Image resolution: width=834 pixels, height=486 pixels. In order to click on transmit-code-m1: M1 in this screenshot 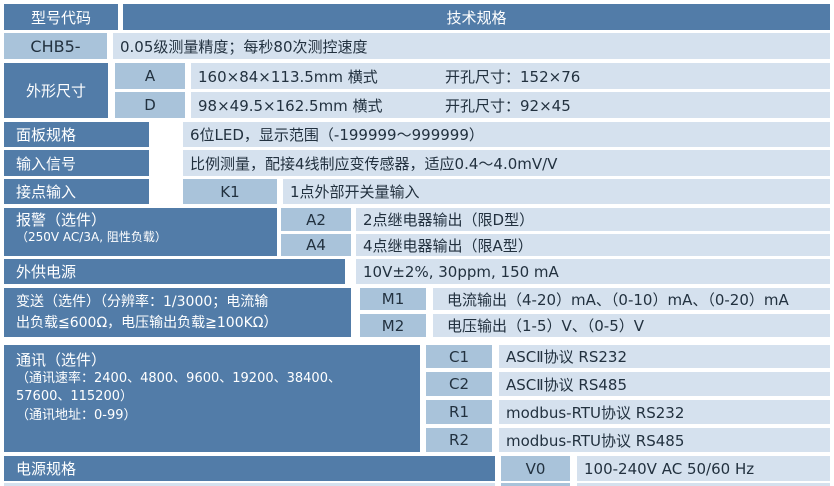, I will do `click(393, 299)`.